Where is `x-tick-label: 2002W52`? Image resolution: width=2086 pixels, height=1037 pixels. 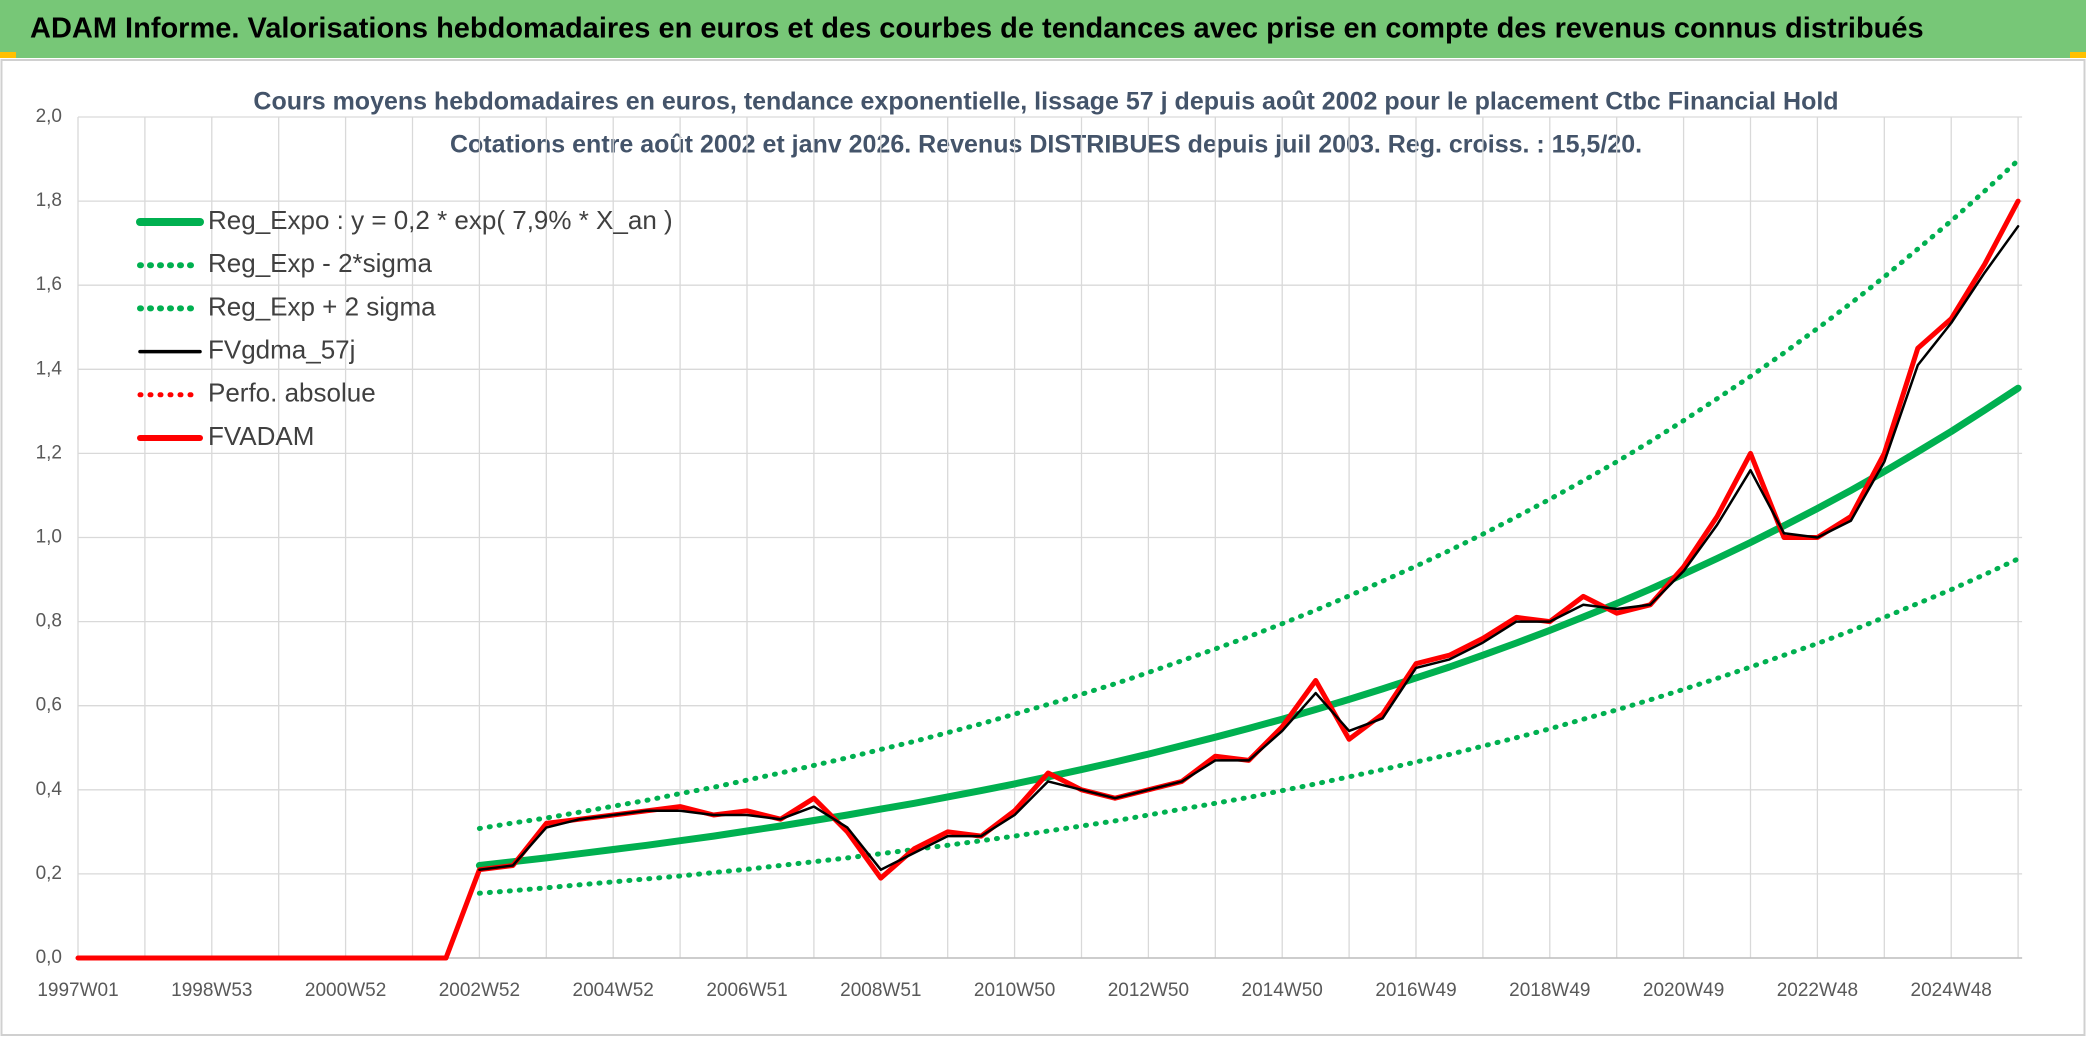
x-tick-label: 2002W52 is located at coordinates (479, 990).